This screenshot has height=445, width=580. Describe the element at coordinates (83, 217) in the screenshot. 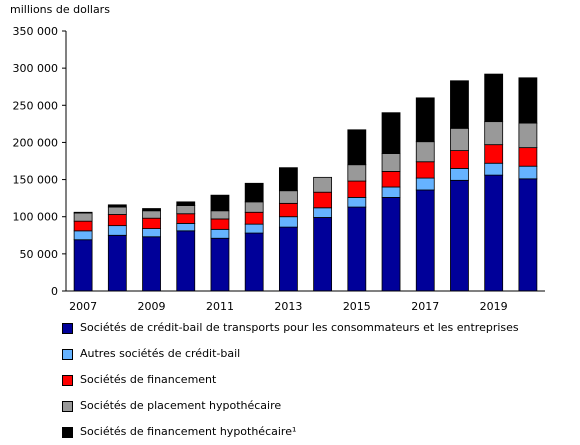

I see `bar-segment-2007-s4` at that location.